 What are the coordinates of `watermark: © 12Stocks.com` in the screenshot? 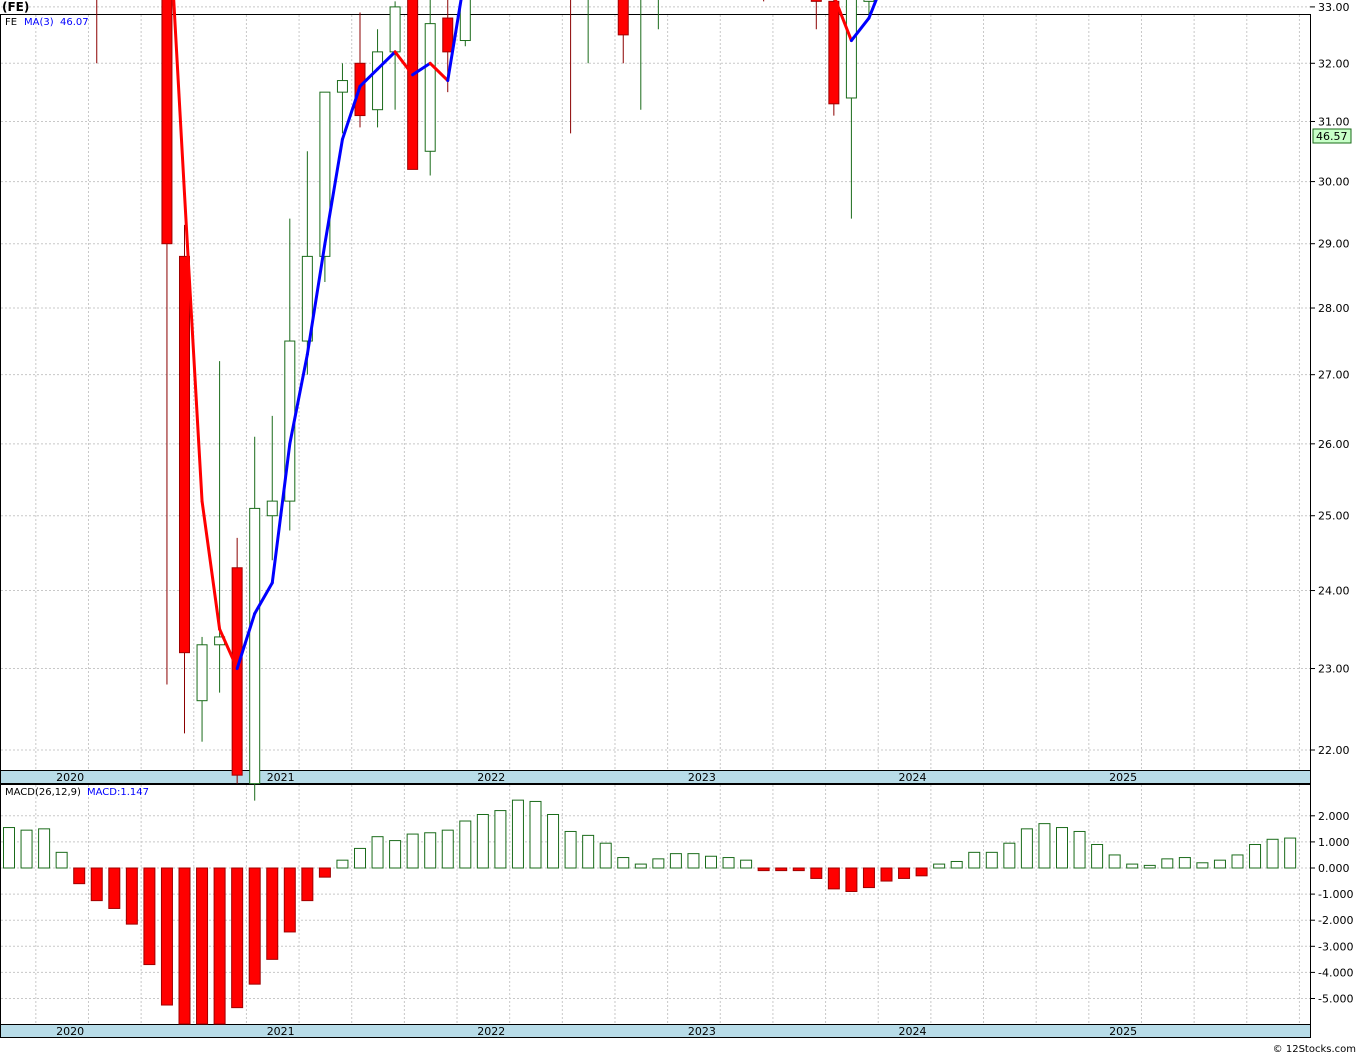 It's located at (1314, 1049).